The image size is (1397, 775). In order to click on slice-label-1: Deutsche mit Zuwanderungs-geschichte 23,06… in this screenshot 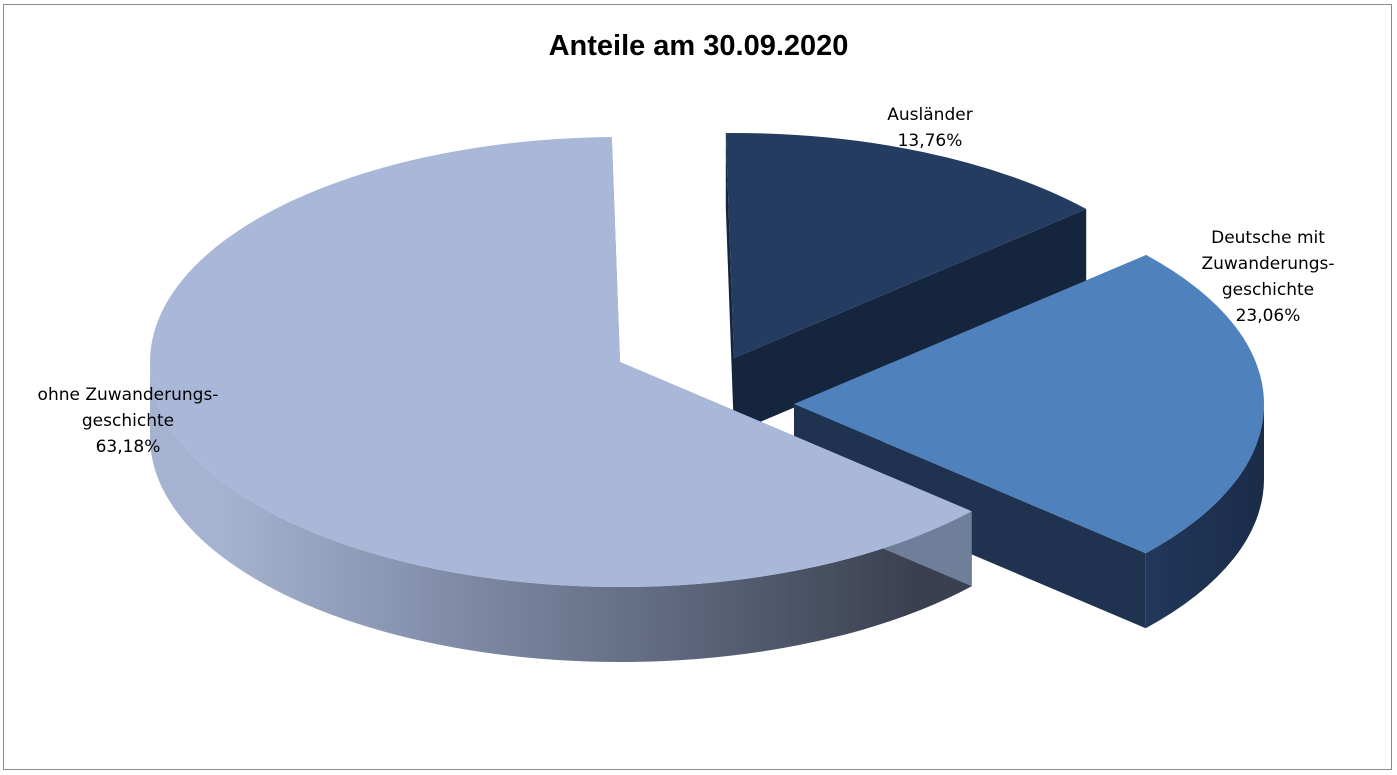, I will do `click(1267, 277)`.